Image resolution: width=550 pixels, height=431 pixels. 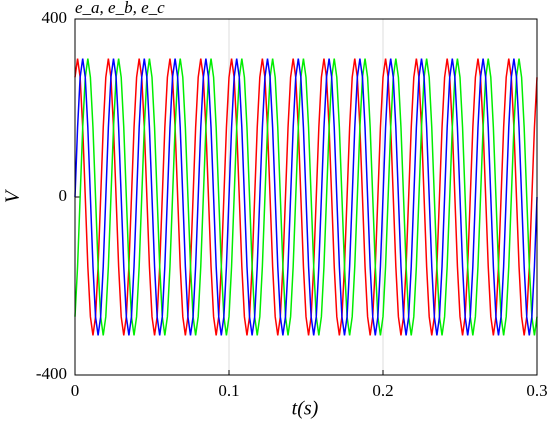 I want to click on y-axis-label: V, so click(x=13, y=195).